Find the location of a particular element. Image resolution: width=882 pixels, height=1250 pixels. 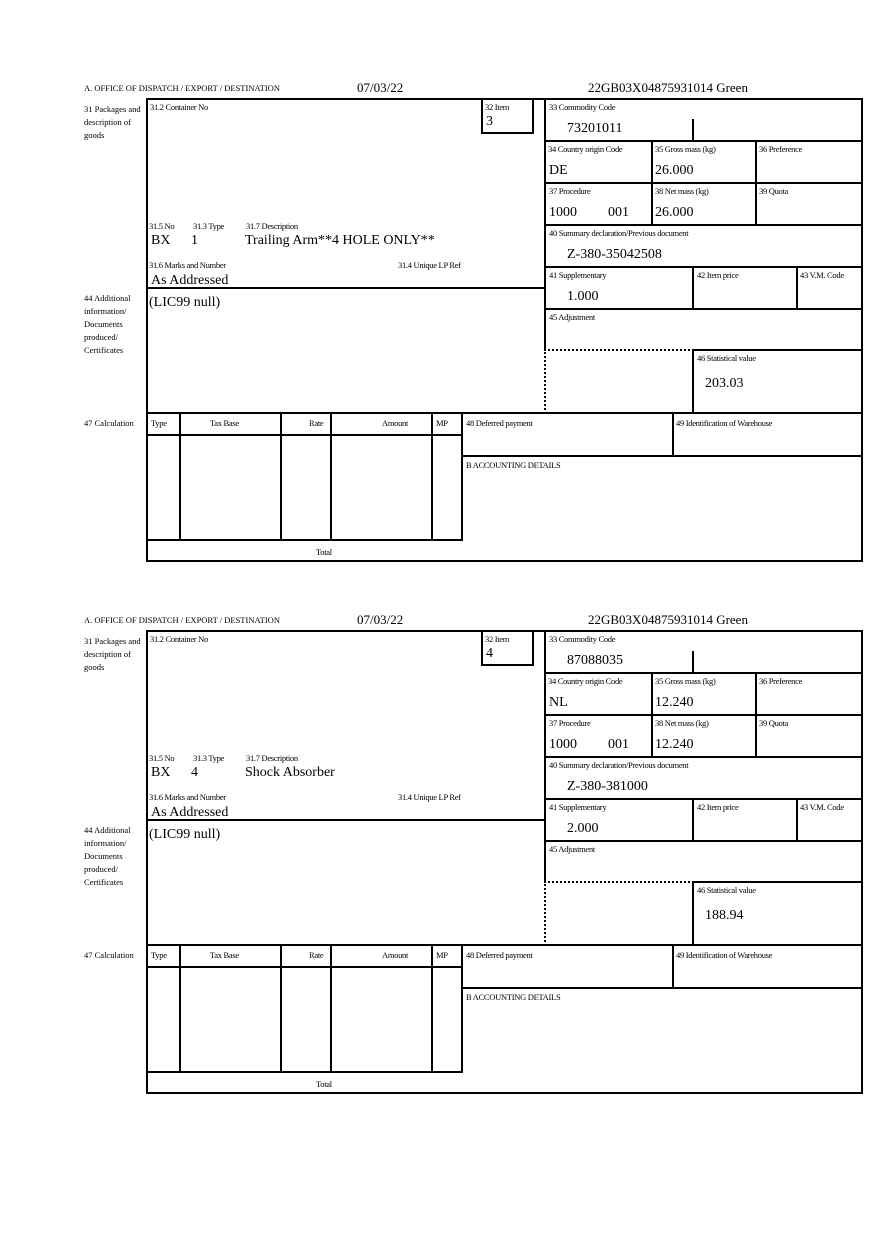

package-no-label: 31.5 No is located at coordinates (162, 758).